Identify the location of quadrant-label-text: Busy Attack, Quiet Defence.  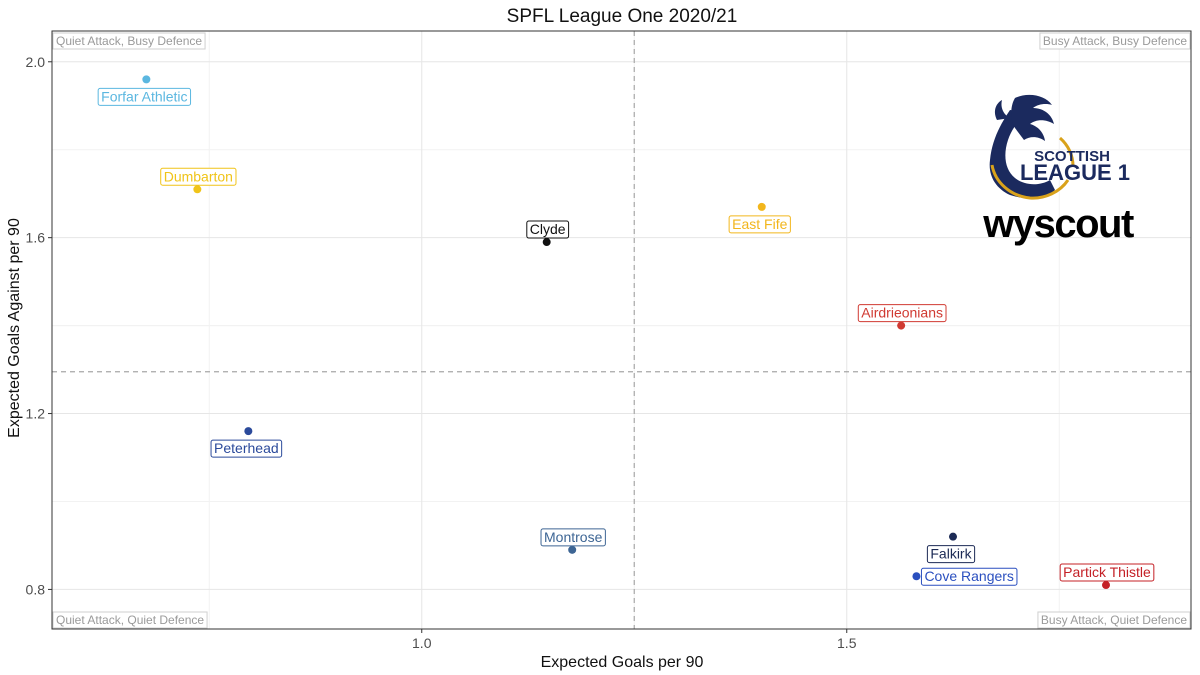
(1114, 620).